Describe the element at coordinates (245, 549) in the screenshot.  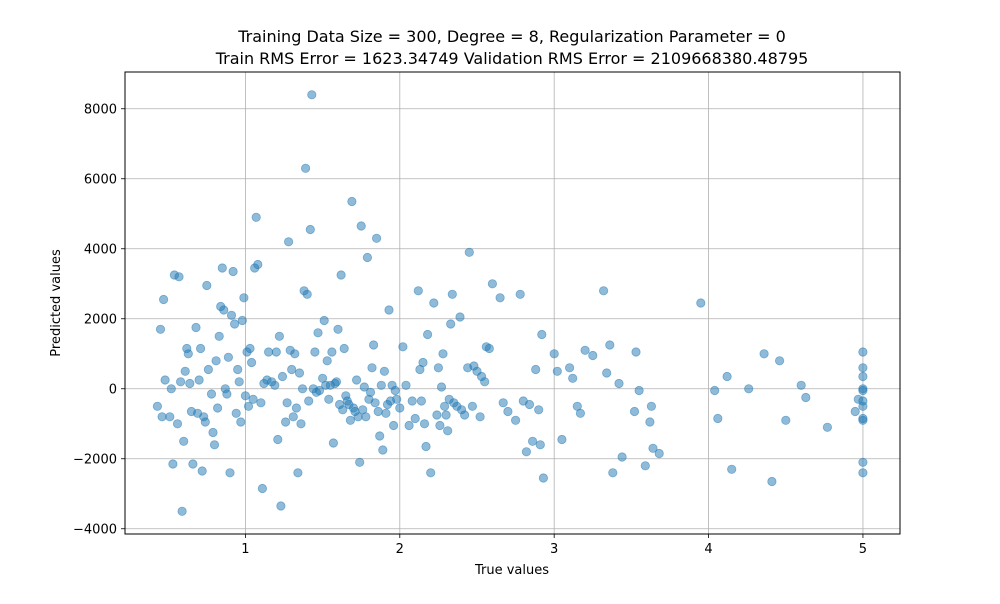
I see `x-tick-label: 1` at that location.